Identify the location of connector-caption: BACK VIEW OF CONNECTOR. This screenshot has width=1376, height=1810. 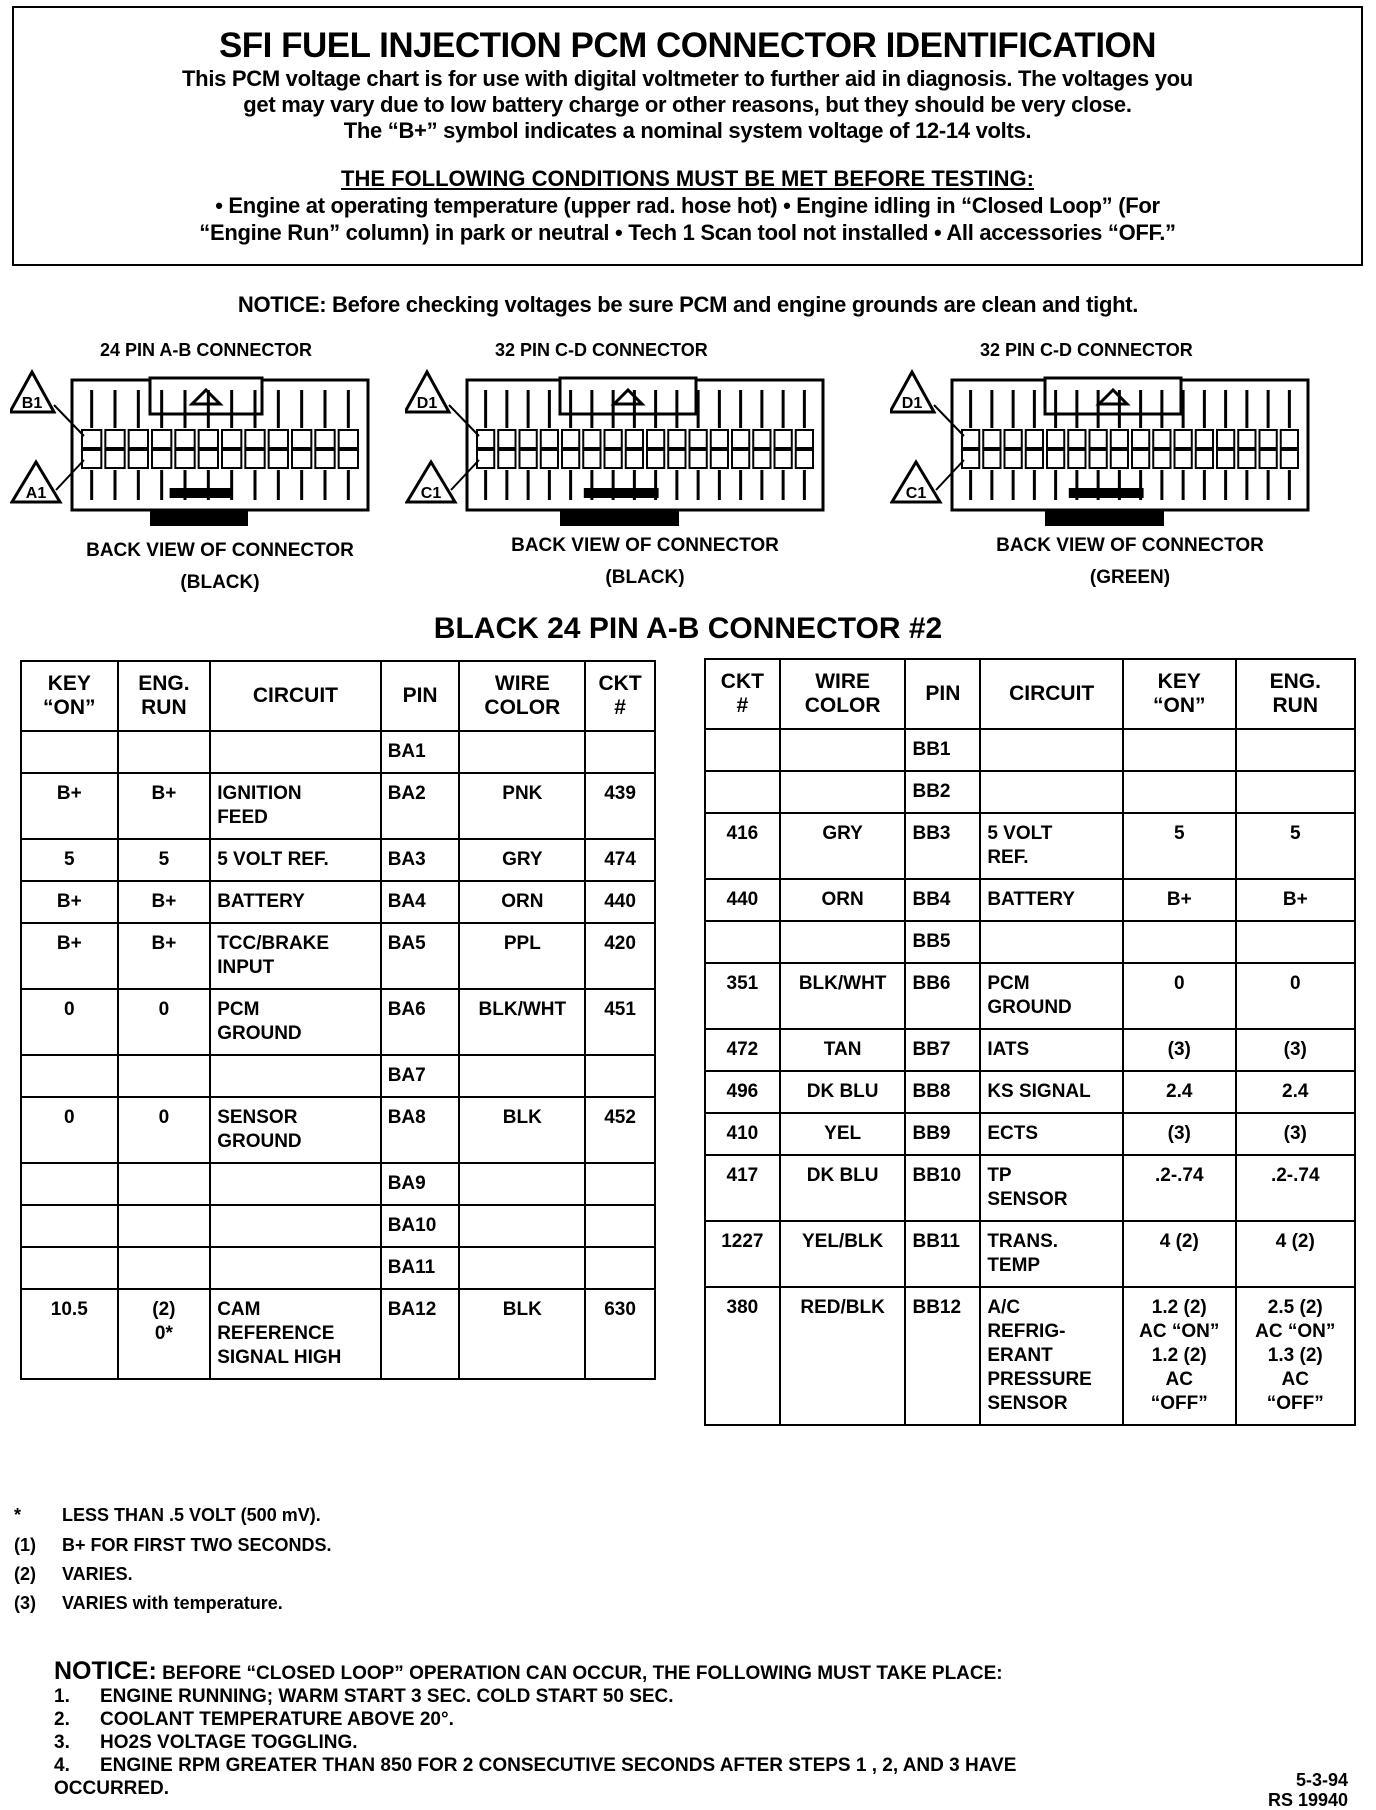
(1130, 545).